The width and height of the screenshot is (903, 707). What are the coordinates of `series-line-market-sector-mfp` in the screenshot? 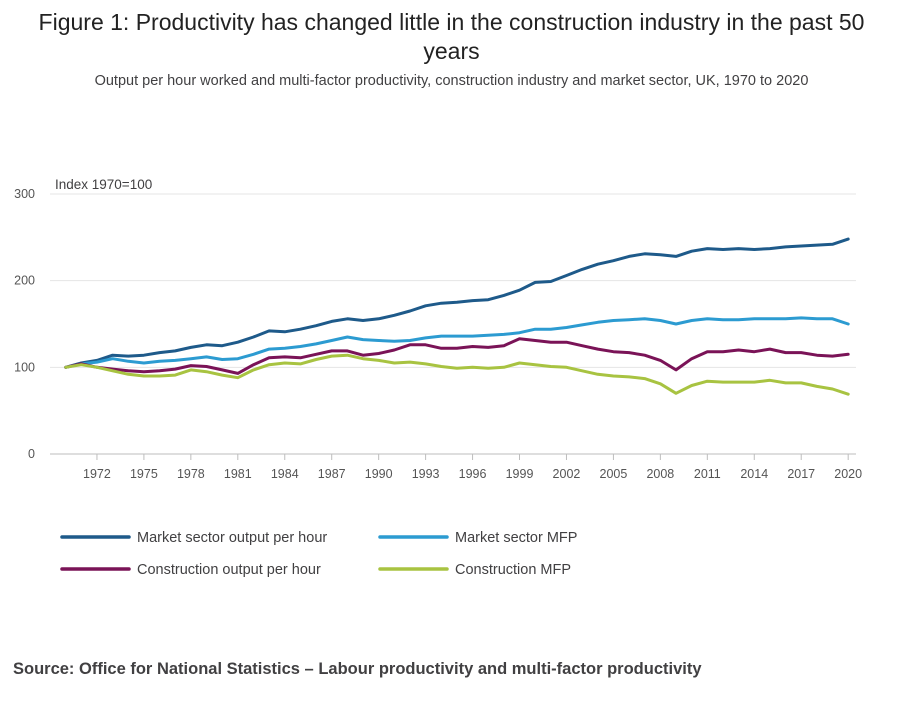 It's located at (457, 342).